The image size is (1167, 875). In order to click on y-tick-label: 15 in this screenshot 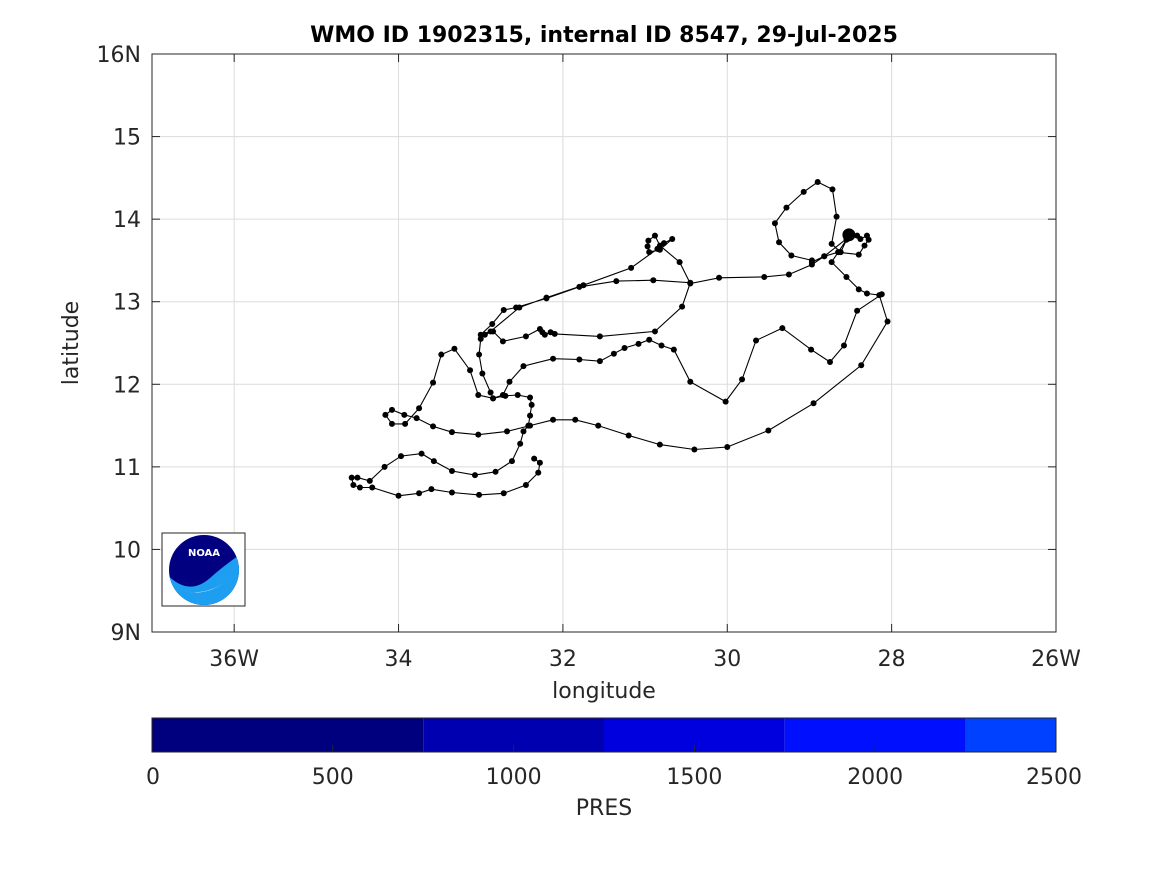, I will do `click(127, 138)`.